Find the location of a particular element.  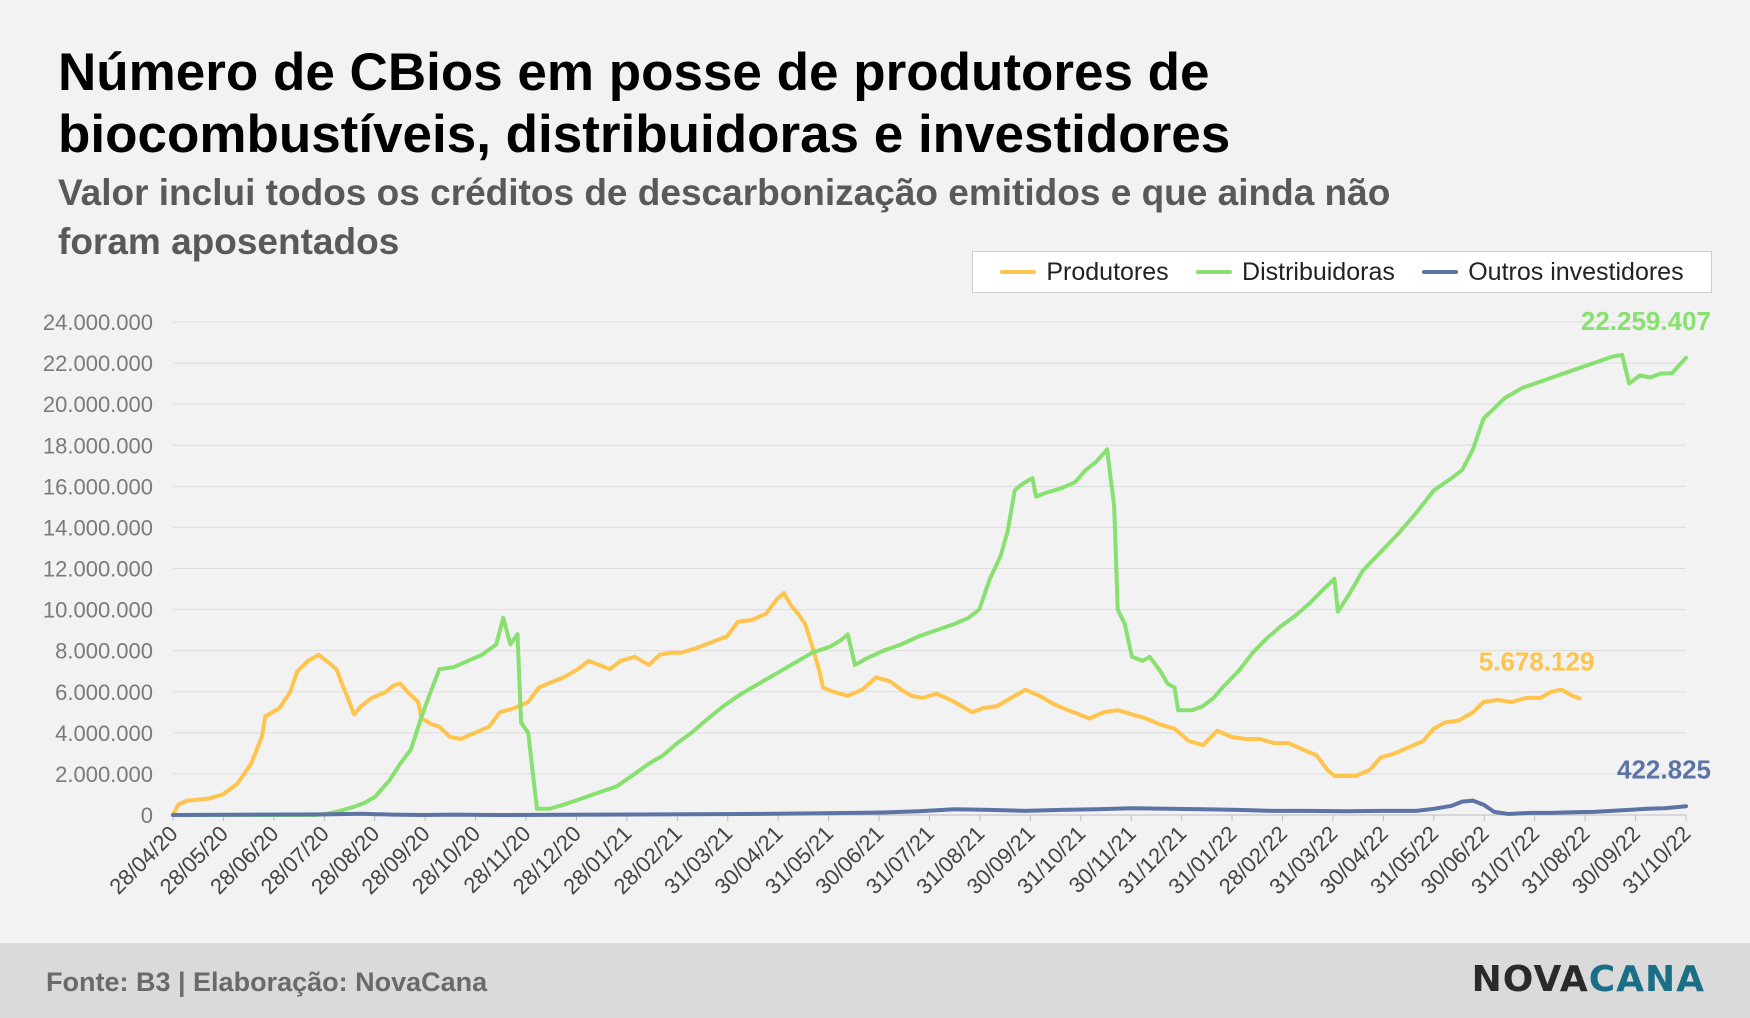

end-labels: 5.678.129 22.259.407 422.825 is located at coordinates (1595, 545).